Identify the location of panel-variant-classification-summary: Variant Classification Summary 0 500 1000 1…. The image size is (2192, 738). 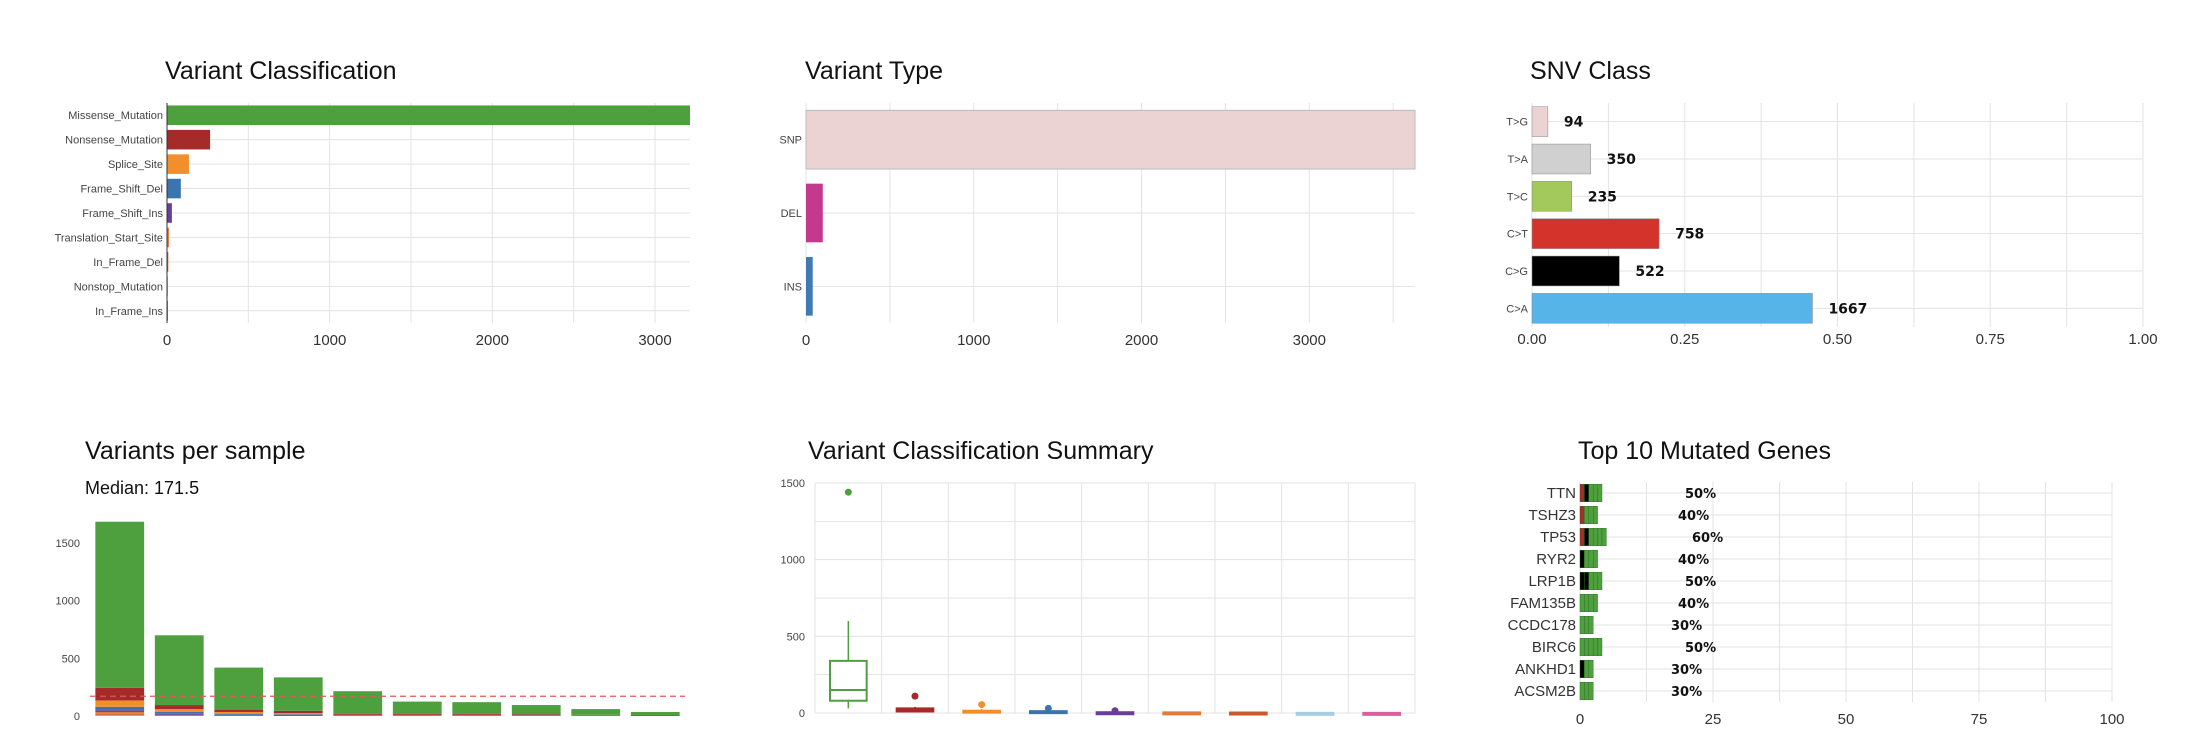
(1098, 578).